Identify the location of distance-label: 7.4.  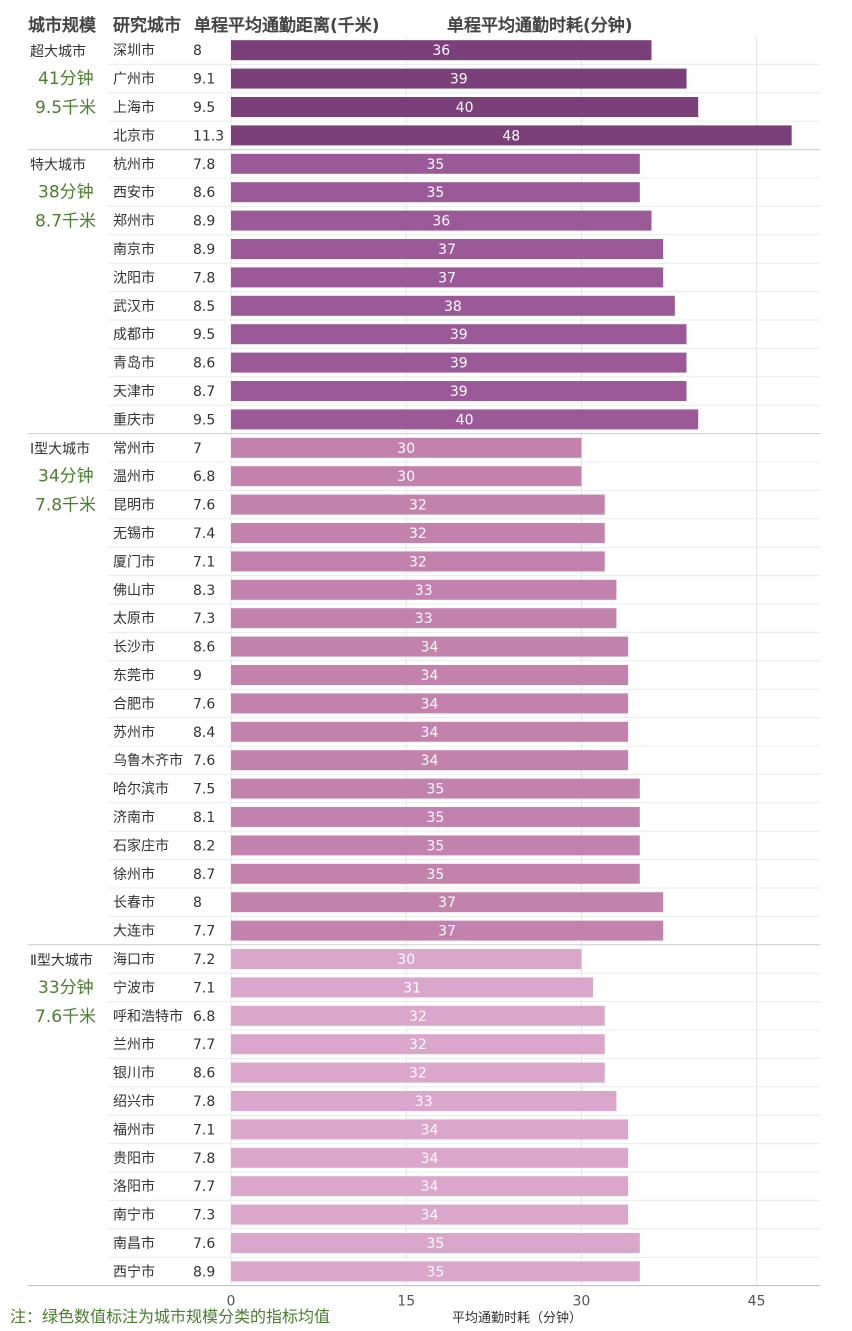
(204, 534).